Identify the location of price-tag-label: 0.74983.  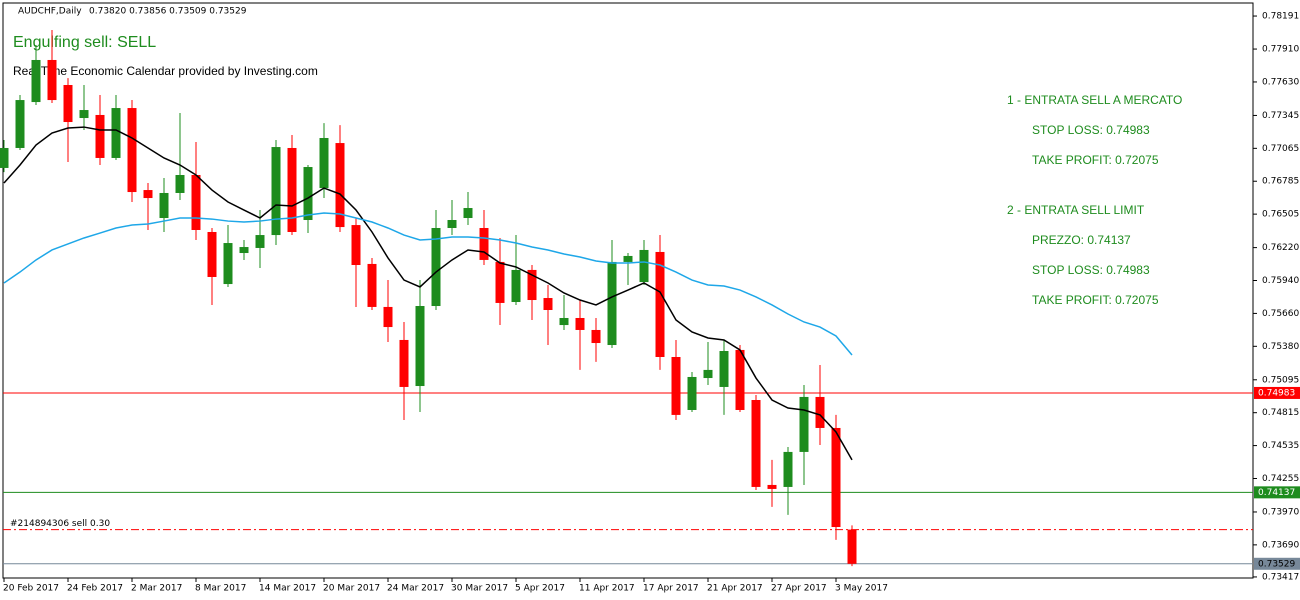
(1276, 393).